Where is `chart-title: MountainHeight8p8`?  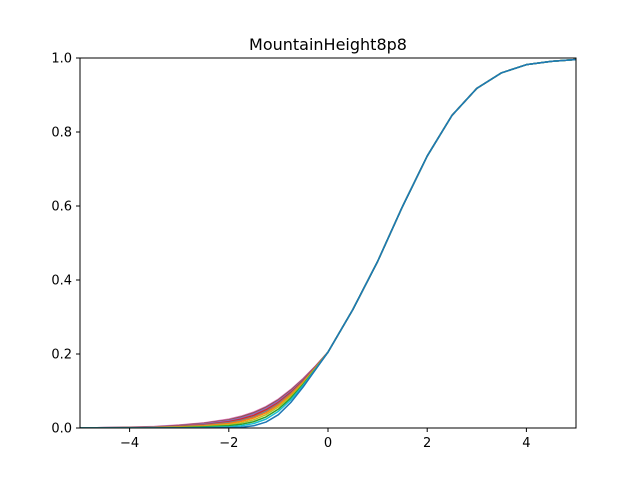 chart-title: MountainHeight8p8 is located at coordinates (328, 44).